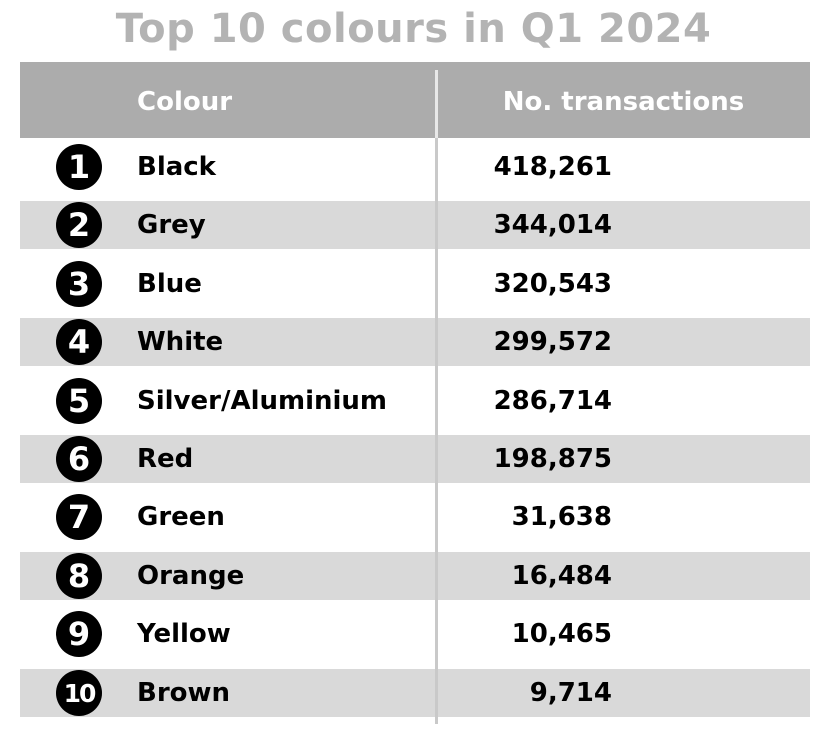 Image resolution: width=827 pixels, height=732 pixels. Describe the element at coordinates (79, 225) in the screenshot. I see `rank-badge: 2` at that location.